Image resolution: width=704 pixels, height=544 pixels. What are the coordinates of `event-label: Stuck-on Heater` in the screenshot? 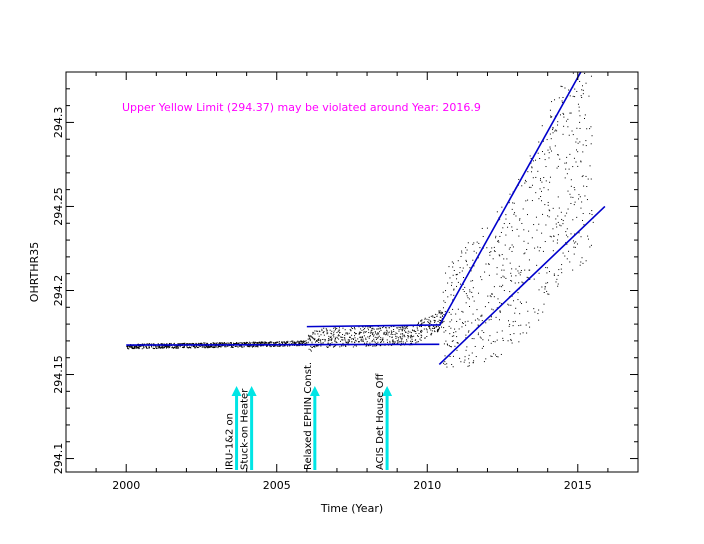 It's located at (245, 429).